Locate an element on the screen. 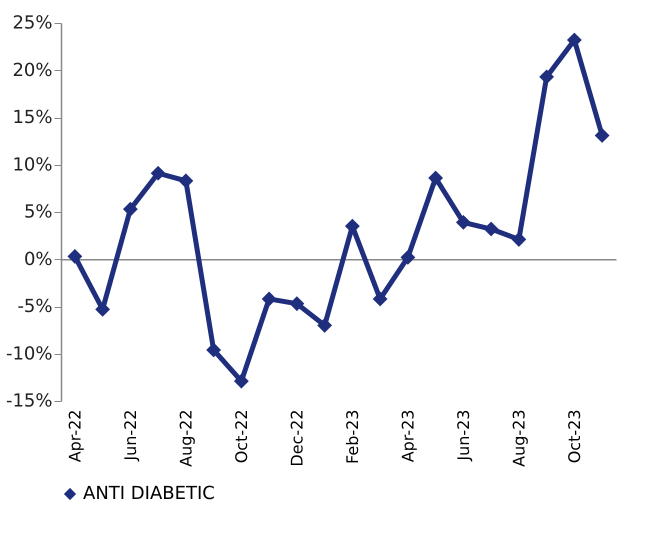 This screenshot has width=655, height=541. y-tick-label: -5% is located at coordinates (34, 306).